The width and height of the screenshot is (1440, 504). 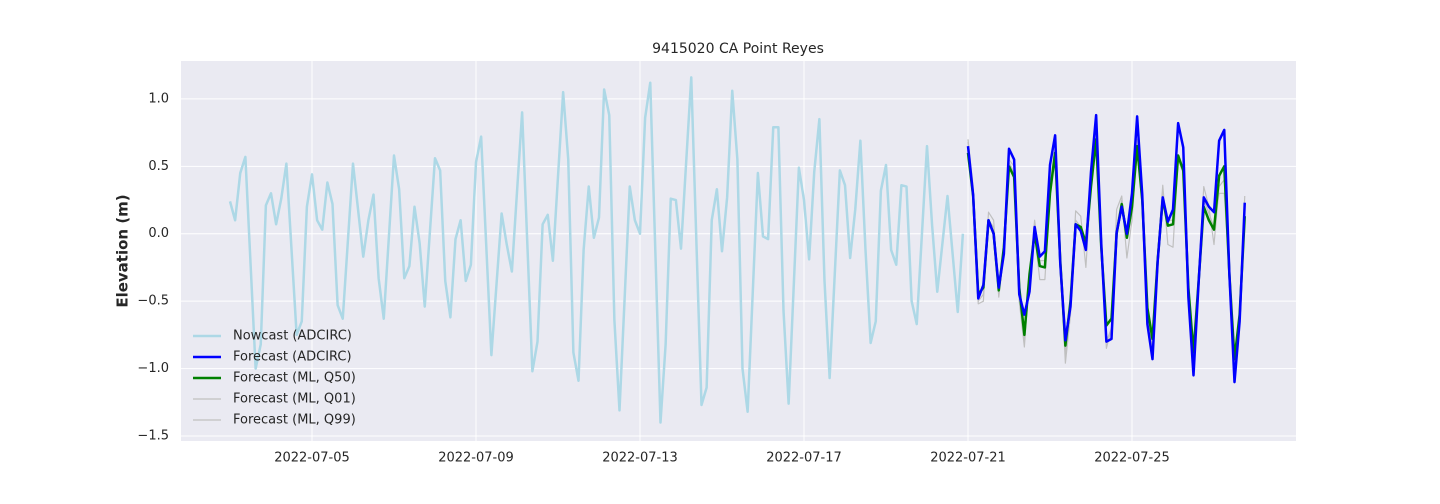 I want to click on legend-label: Forecast (ML, Q50), so click(x=294, y=378).